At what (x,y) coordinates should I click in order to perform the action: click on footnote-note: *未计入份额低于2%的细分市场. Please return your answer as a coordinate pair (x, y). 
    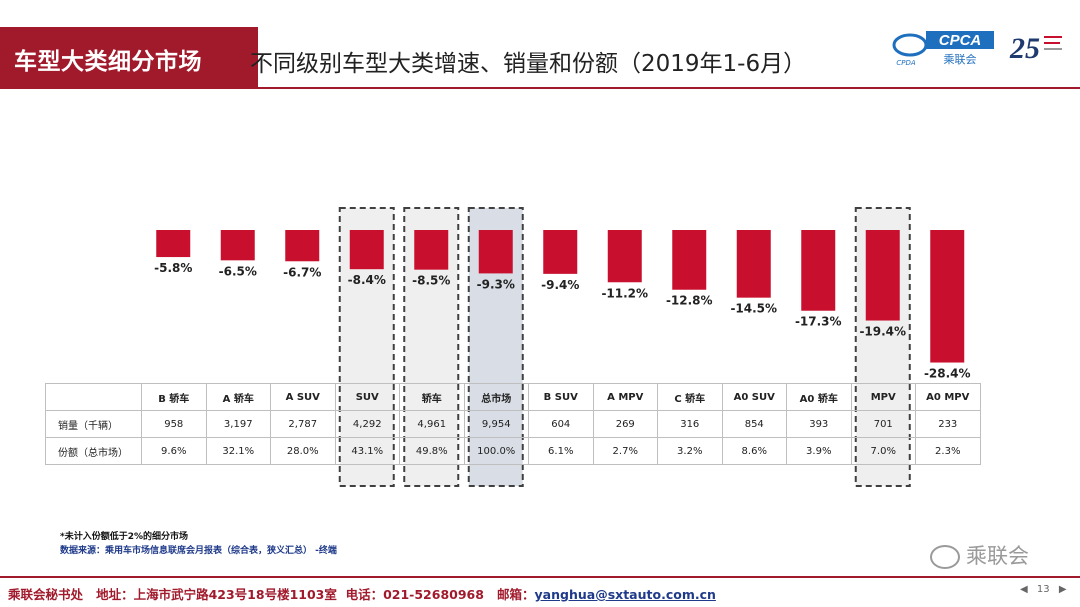
    Looking at the image, I should click on (124, 537).